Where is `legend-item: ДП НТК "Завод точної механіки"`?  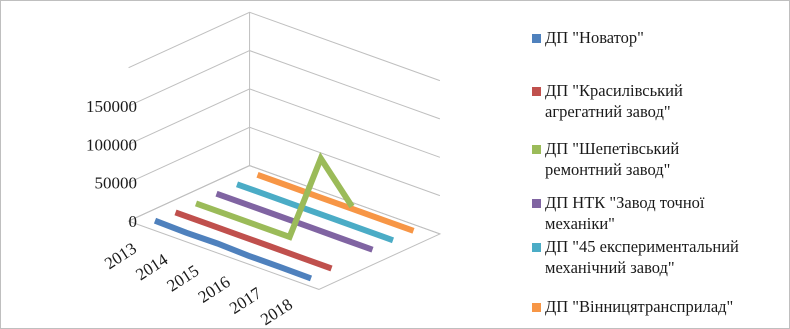 legend-item: ДП НТК "Завод точної механіки" is located at coordinates (618, 213).